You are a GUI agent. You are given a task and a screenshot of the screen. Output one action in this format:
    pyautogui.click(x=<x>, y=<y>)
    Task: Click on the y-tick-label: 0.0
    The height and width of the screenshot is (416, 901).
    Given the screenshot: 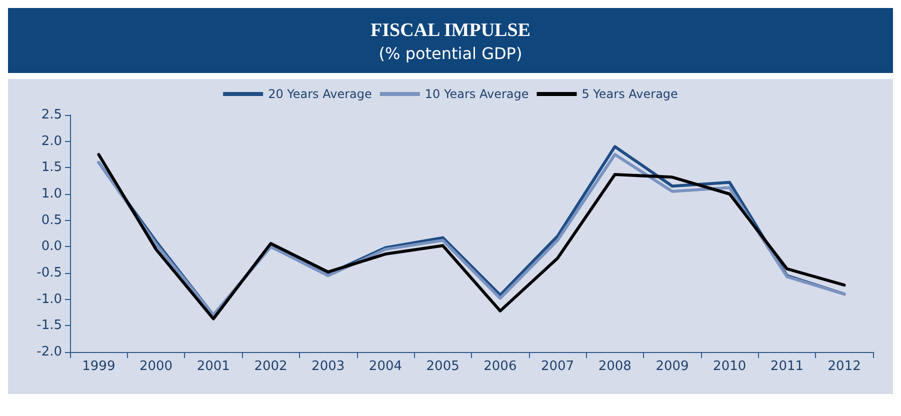 What is the action you would take?
    pyautogui.click(x=51, y=246)
    